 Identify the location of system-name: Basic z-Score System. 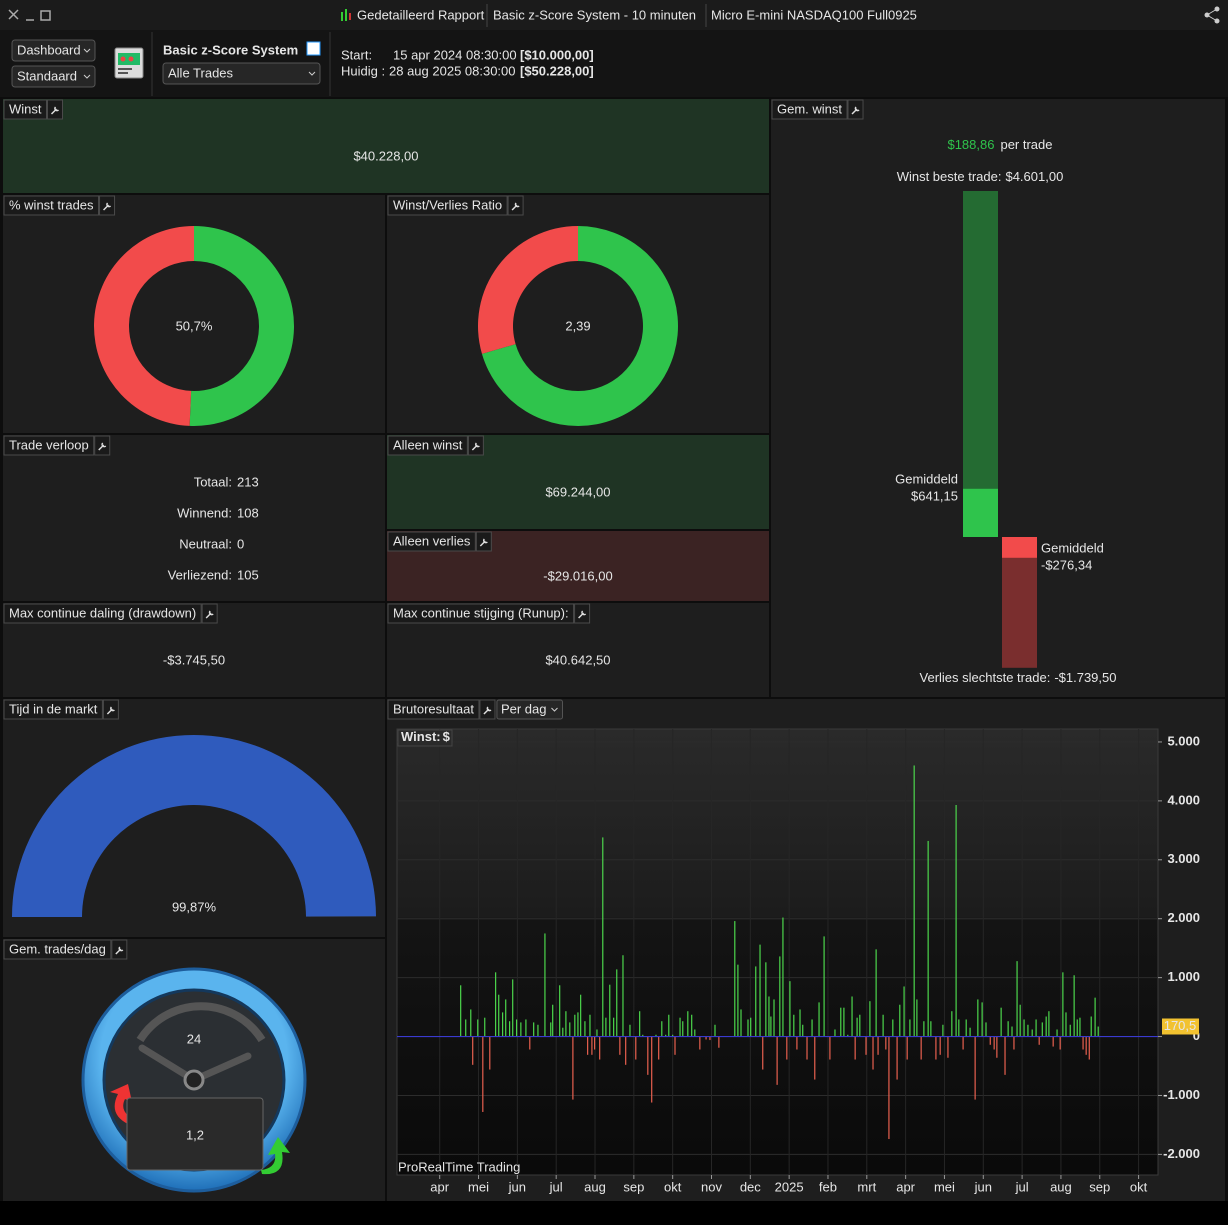
(230, 49).